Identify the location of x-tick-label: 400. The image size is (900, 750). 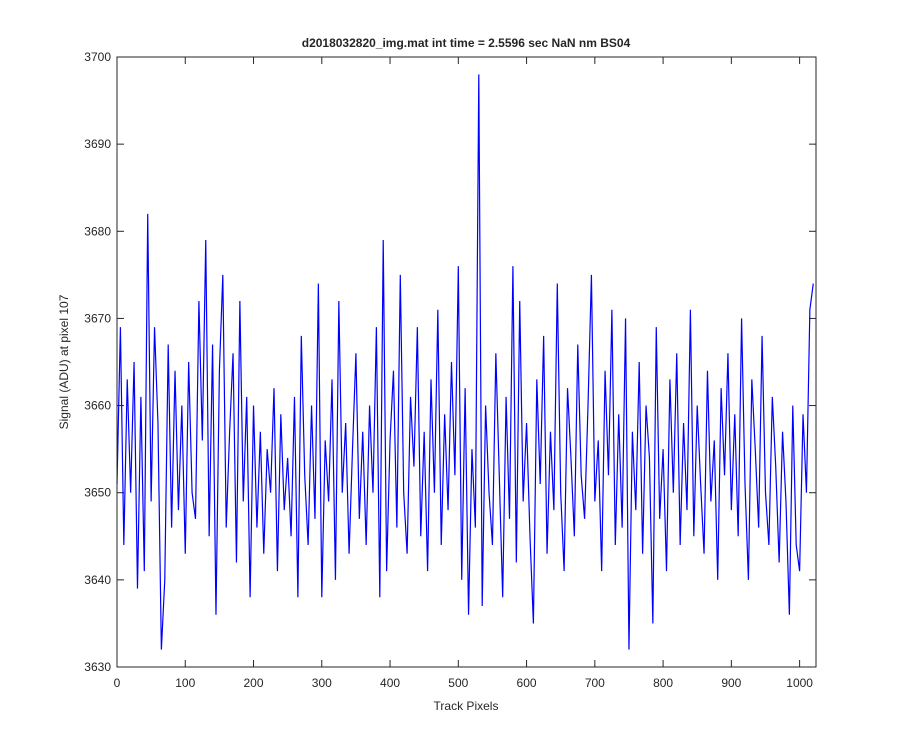
(390, 683).